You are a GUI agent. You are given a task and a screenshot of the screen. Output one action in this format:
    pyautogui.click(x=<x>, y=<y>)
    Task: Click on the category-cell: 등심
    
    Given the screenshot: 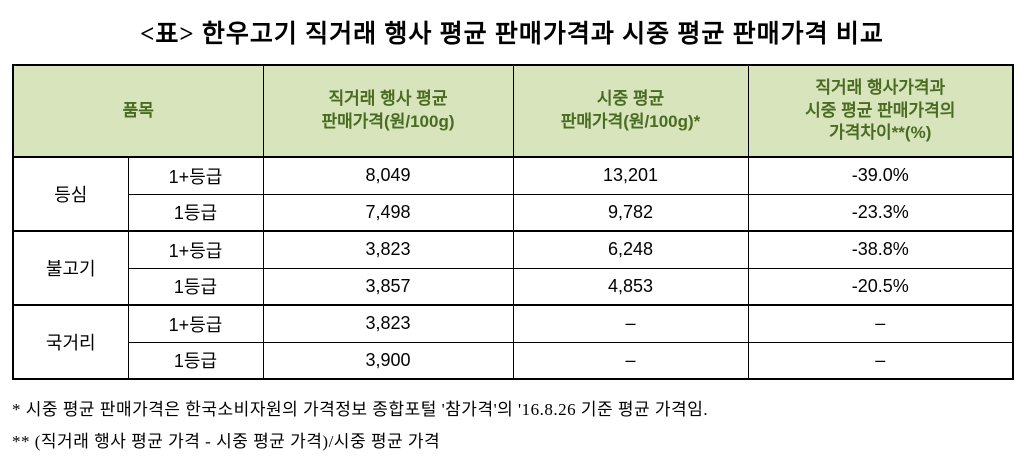 What is the action you would take?
    pyautogui.click(x=70, y=194)
    